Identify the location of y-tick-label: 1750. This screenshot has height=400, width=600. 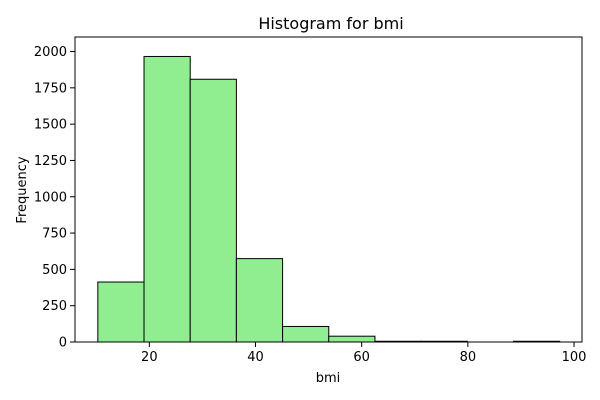
(50, 88).